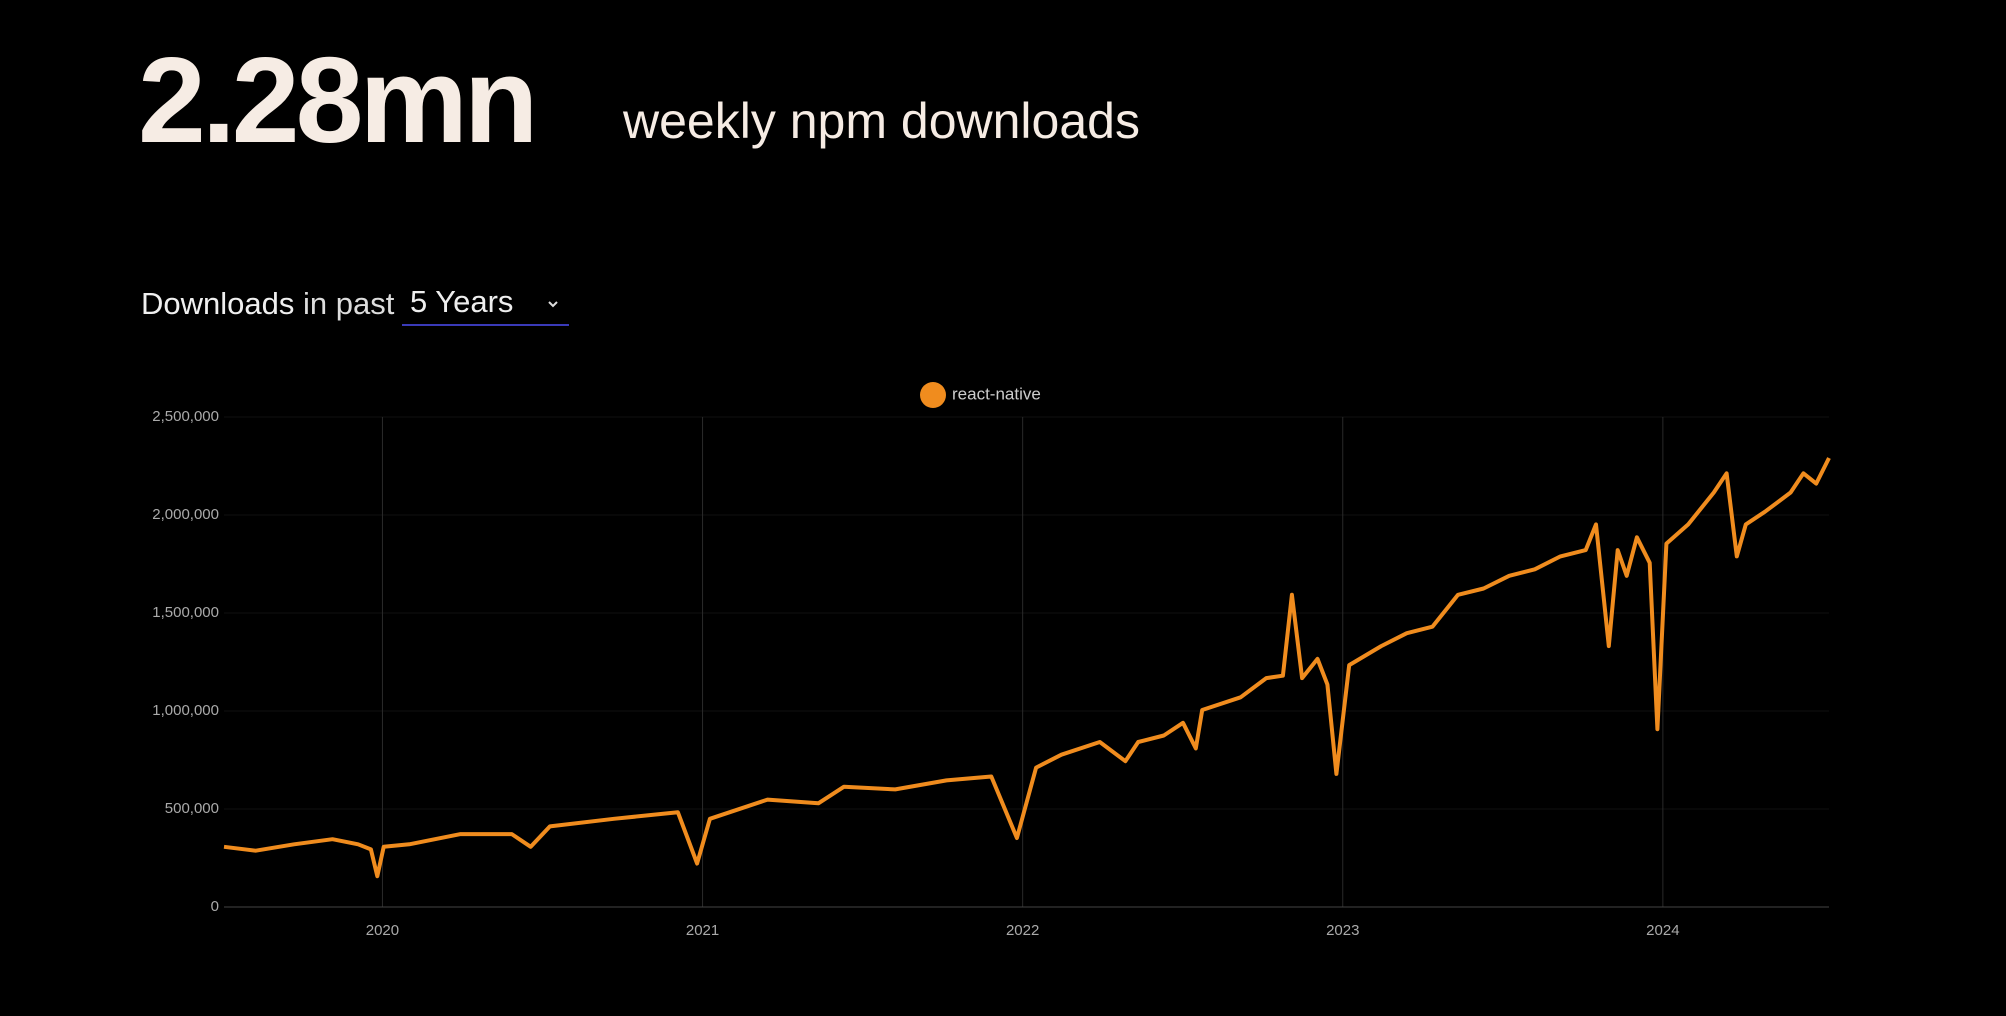 The height and width of the screenshot is (1016, 2006). Describe the element at coordinates (215, 906) in the screenshot. I see `y-tick-label: 0` at that location.